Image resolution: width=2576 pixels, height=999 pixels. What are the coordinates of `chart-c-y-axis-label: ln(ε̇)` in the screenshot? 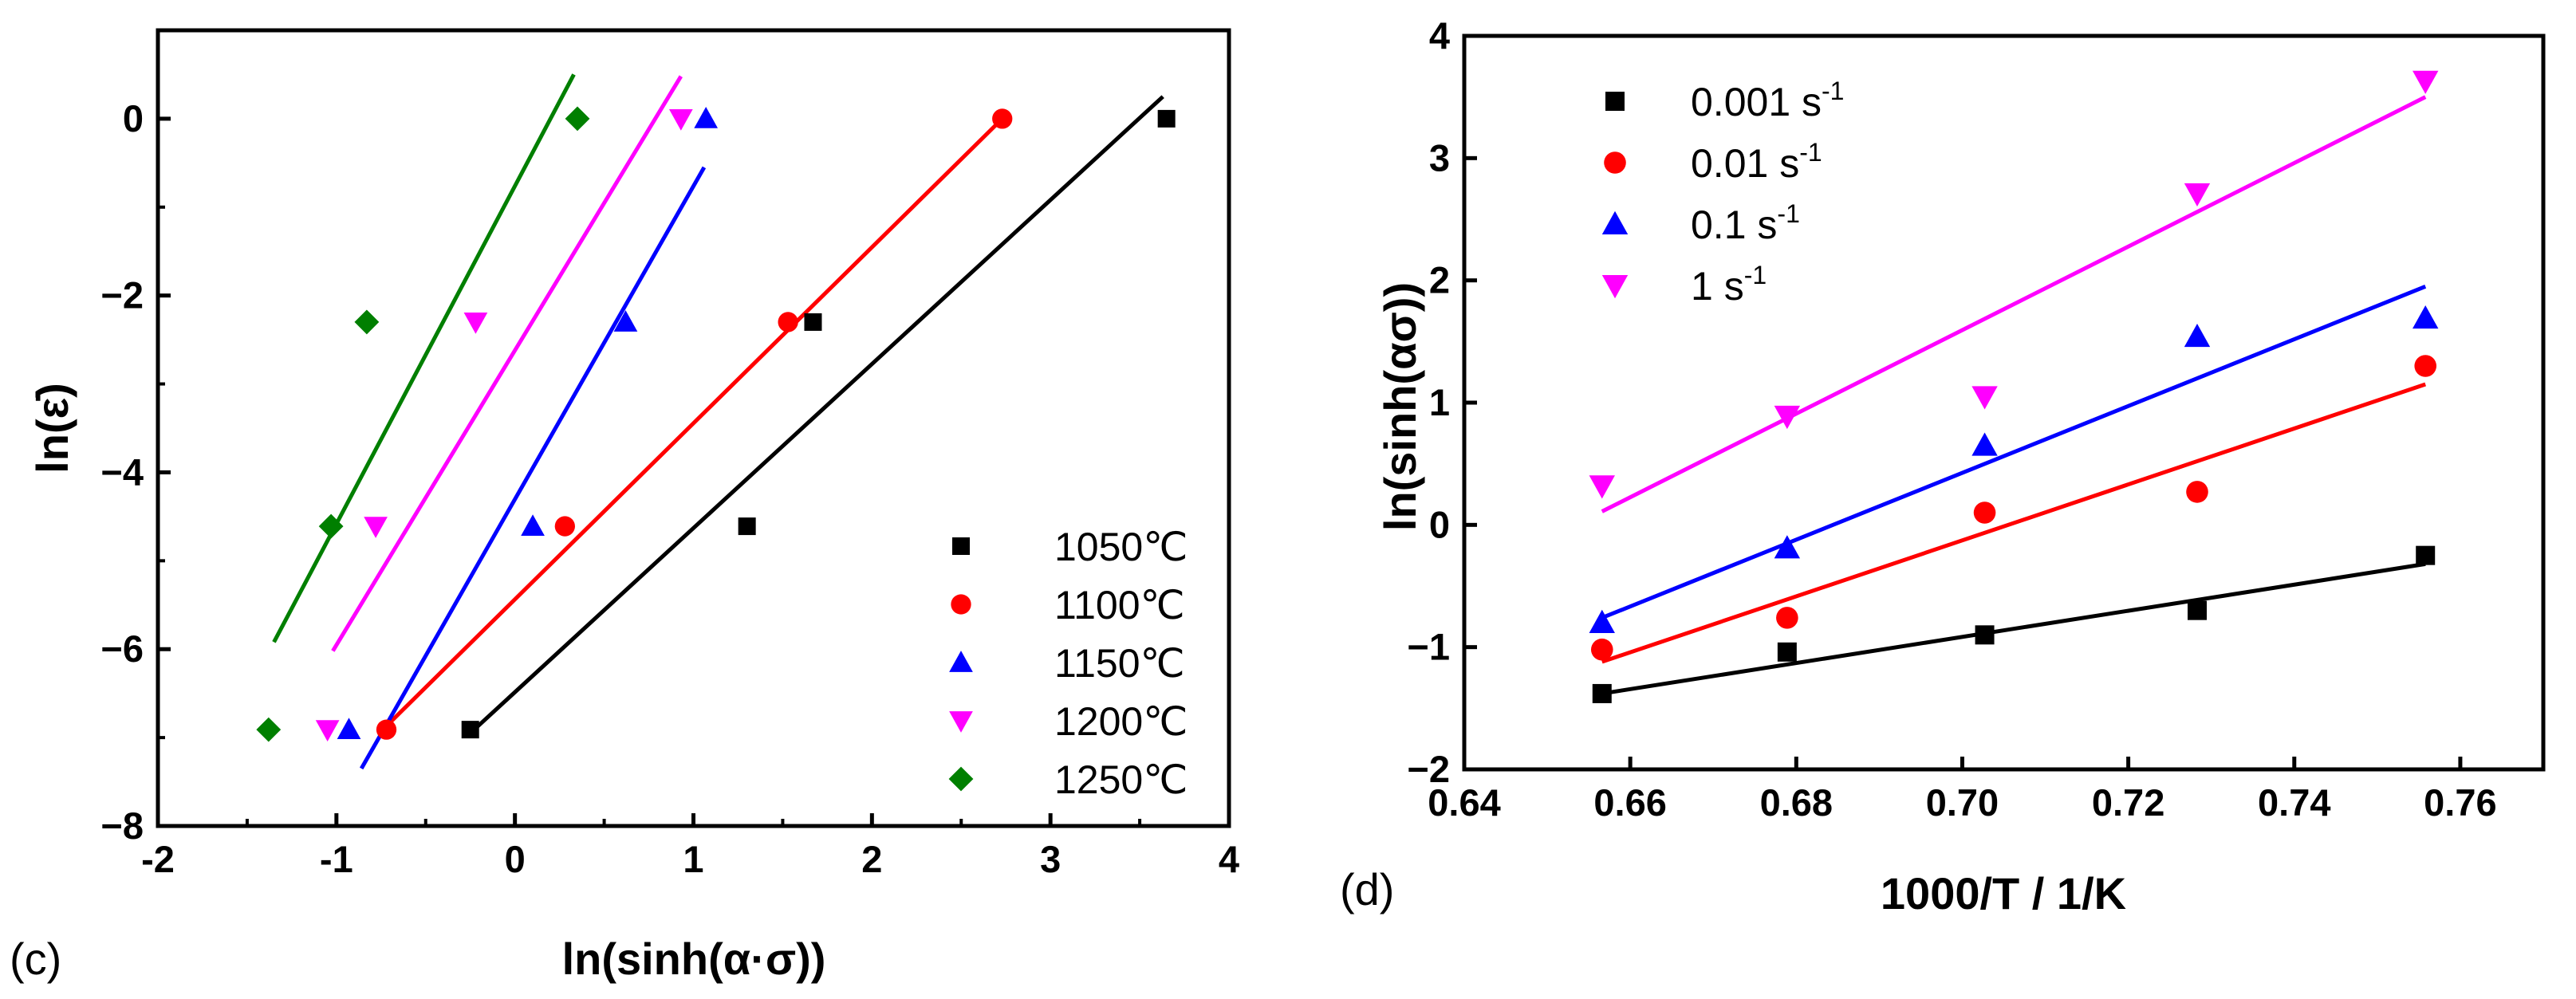 It's located at (52, 428).